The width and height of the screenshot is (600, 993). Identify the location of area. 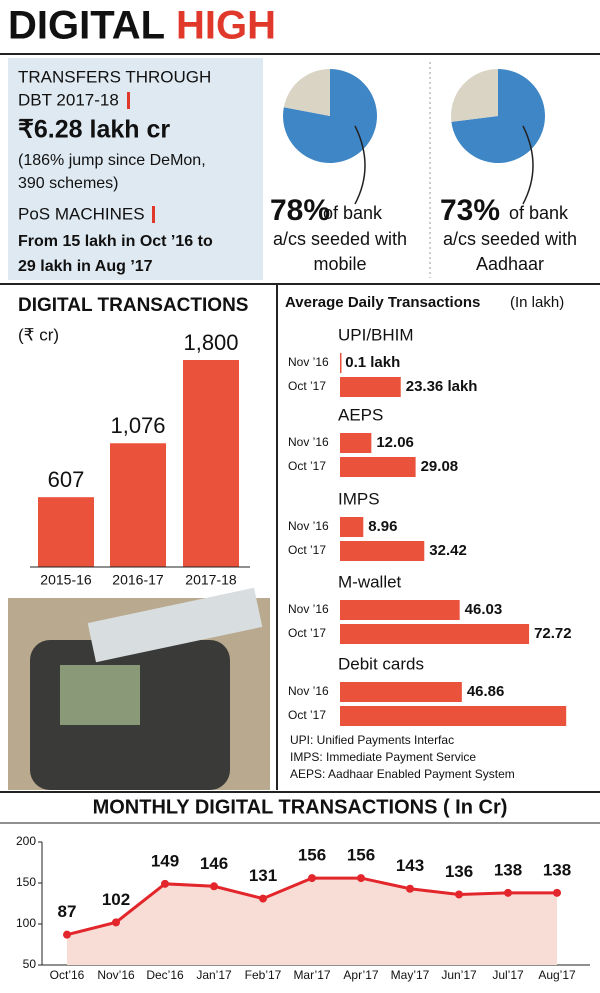
(312, 921).